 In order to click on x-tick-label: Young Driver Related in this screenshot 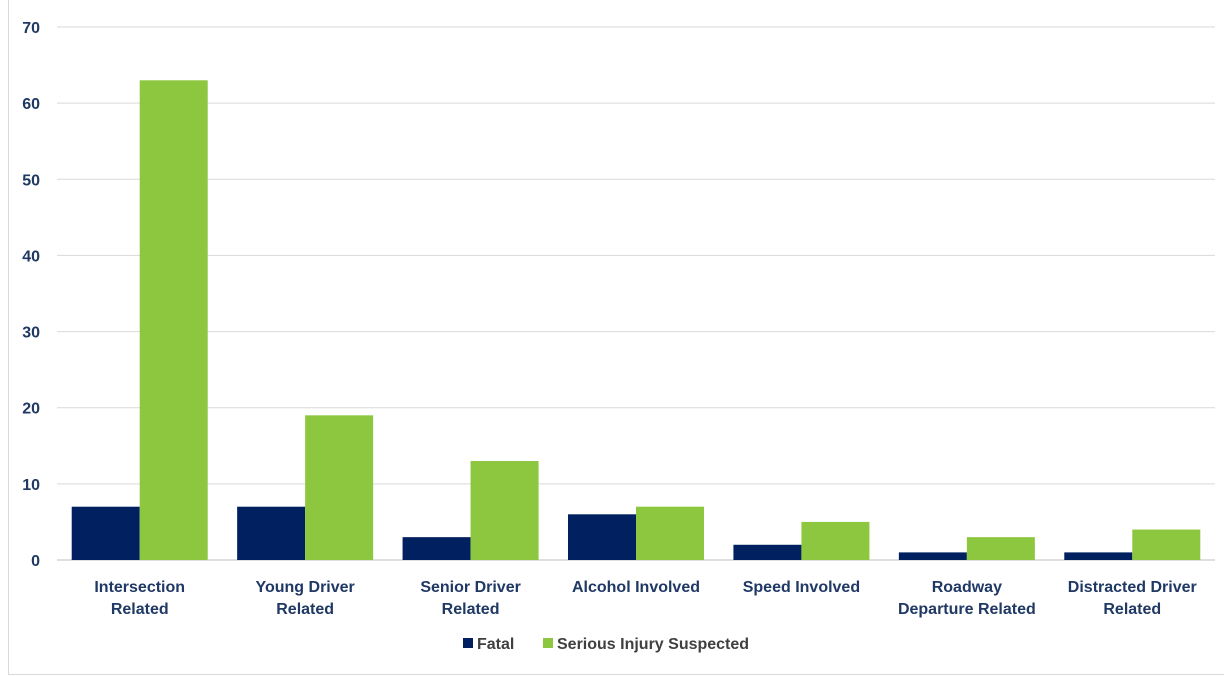, I will do `click(305, 598)`.